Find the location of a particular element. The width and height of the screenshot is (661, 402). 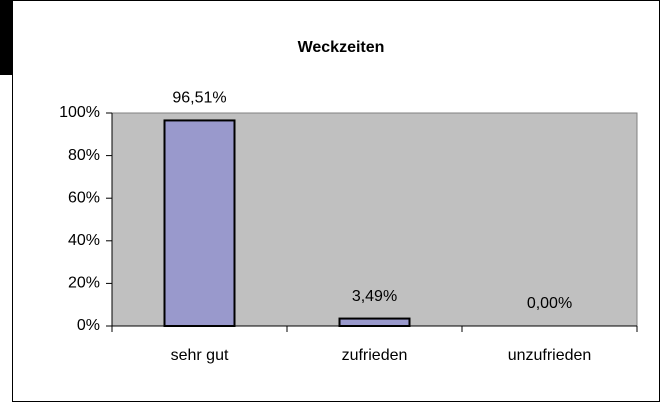

x-tick-label: sehr gut is located at coordinates (200, 355).